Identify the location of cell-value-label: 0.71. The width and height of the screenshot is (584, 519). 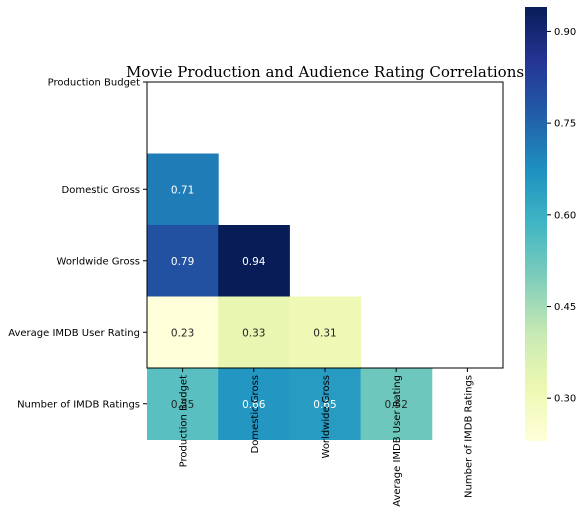
(182, 190).